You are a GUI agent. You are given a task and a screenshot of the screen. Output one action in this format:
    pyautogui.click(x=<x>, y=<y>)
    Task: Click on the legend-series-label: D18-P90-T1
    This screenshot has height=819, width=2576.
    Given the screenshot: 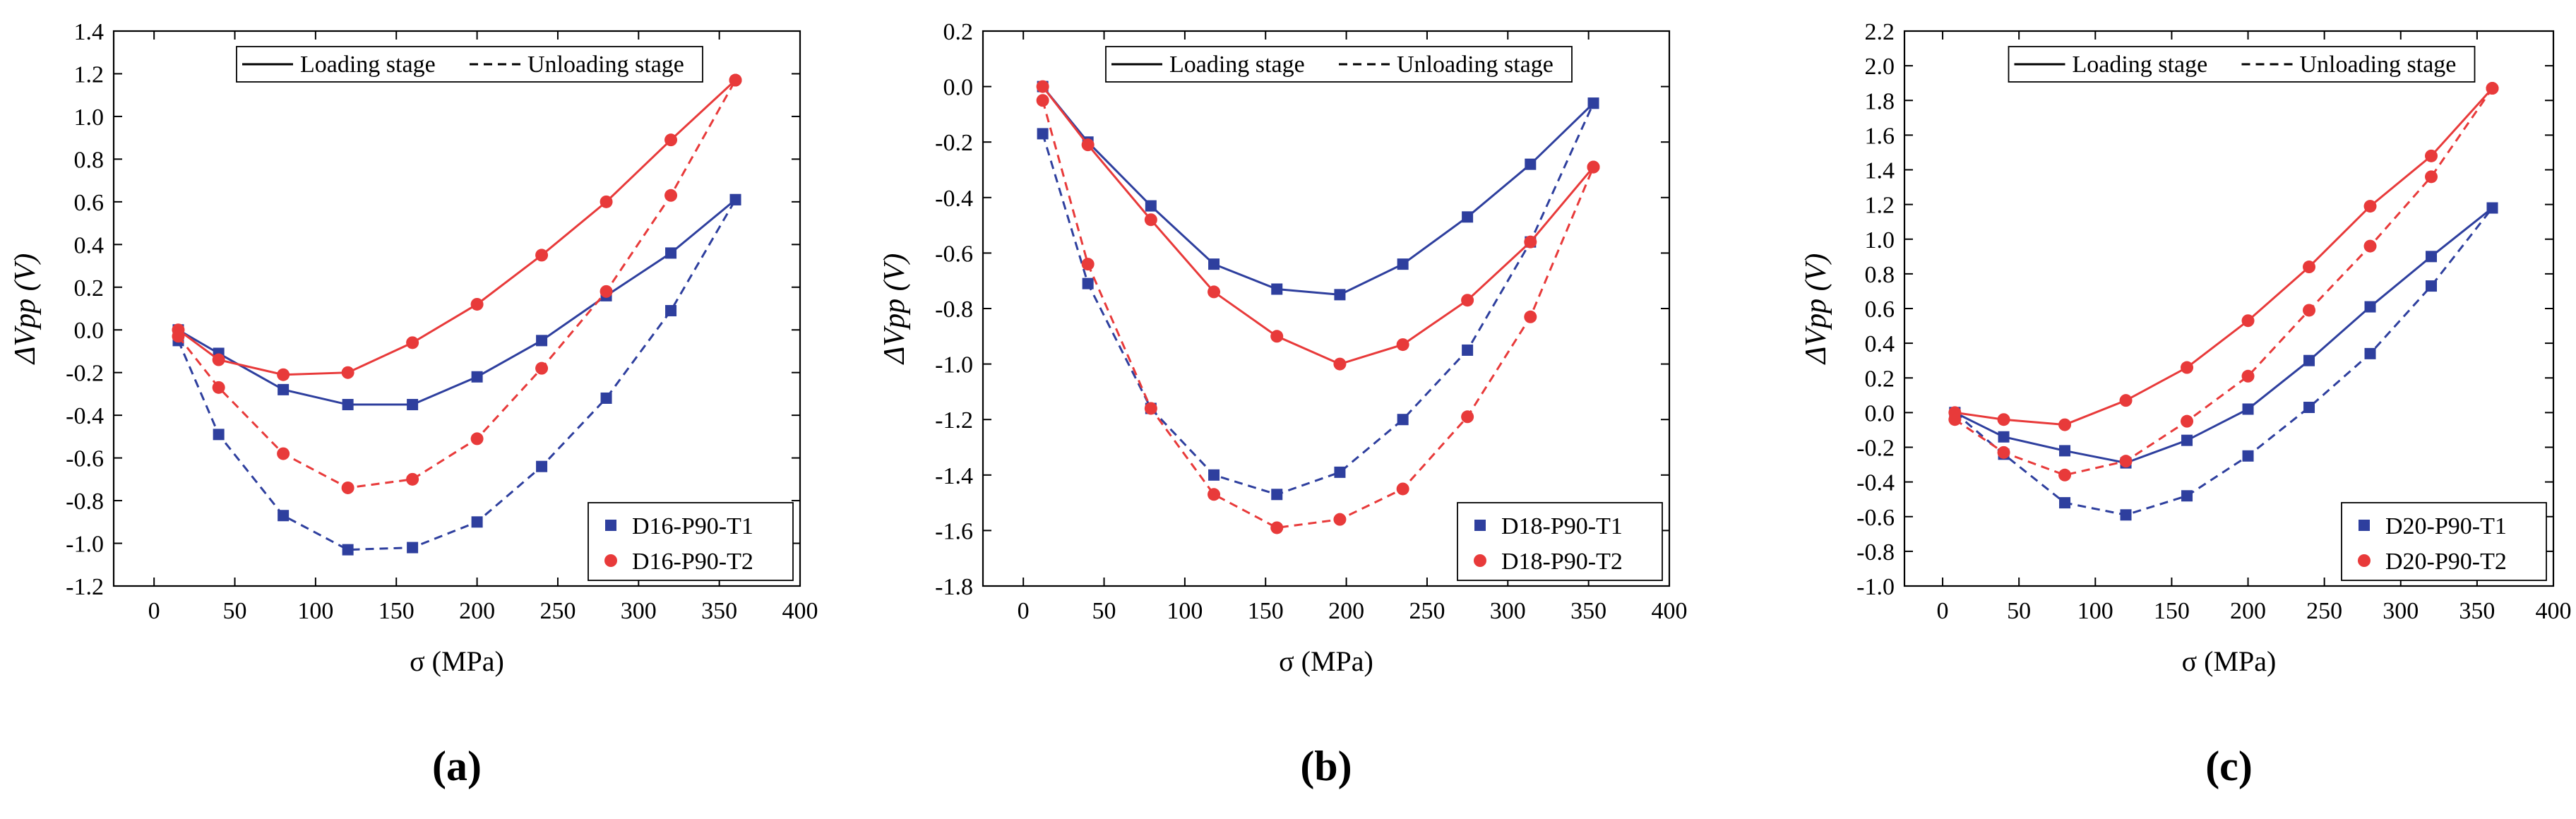 What is the action you would take?
    pyautogui.click(x=1562, y=526)
    